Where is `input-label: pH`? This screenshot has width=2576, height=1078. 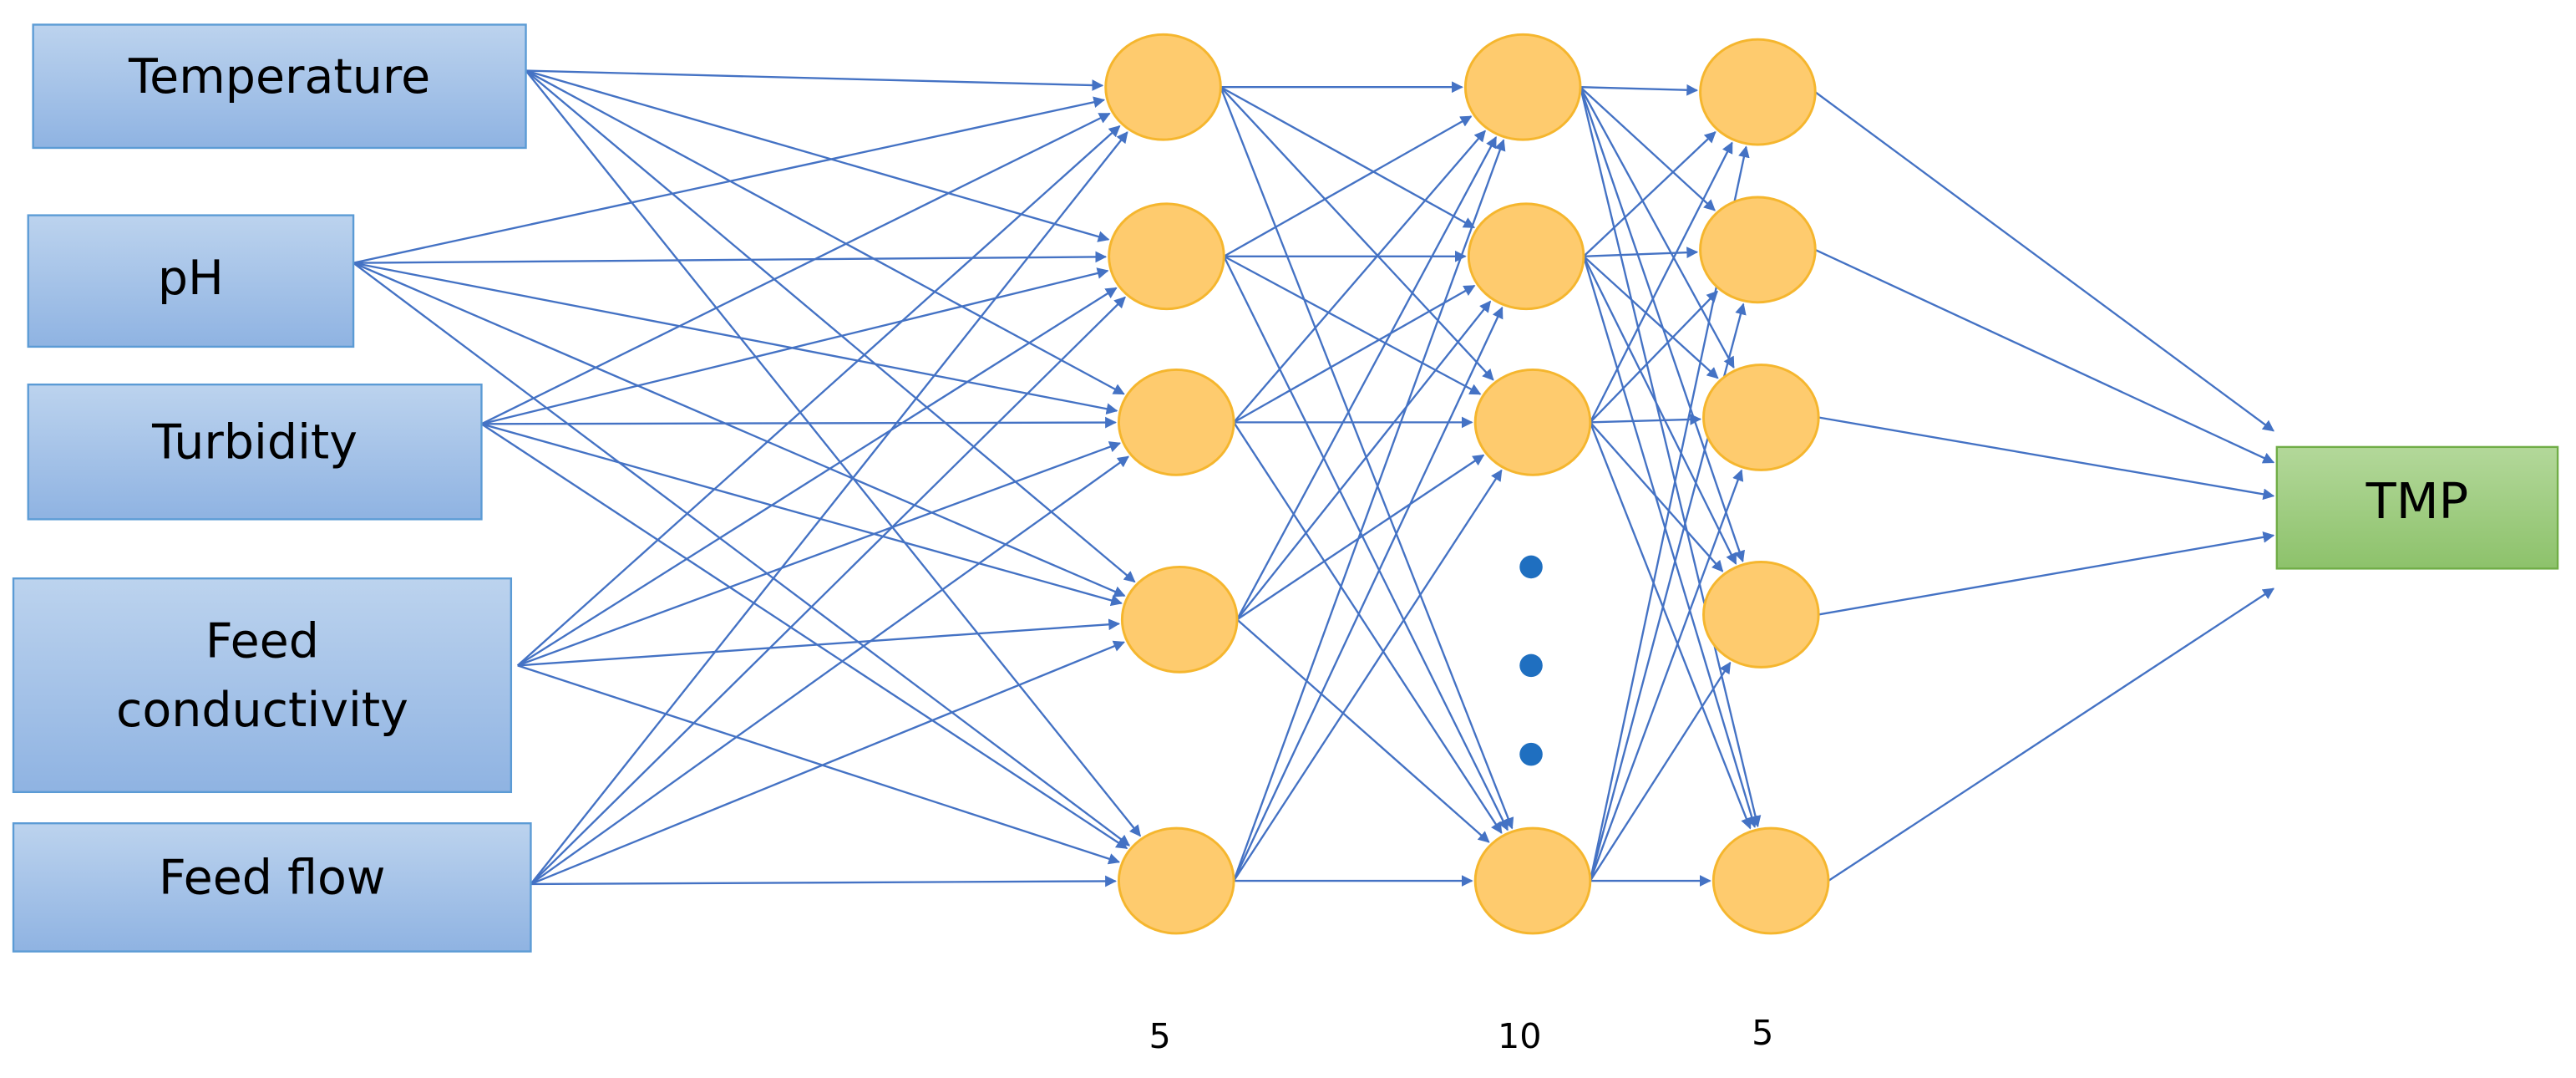
input-label: pH is located at coordinates (191, 278).